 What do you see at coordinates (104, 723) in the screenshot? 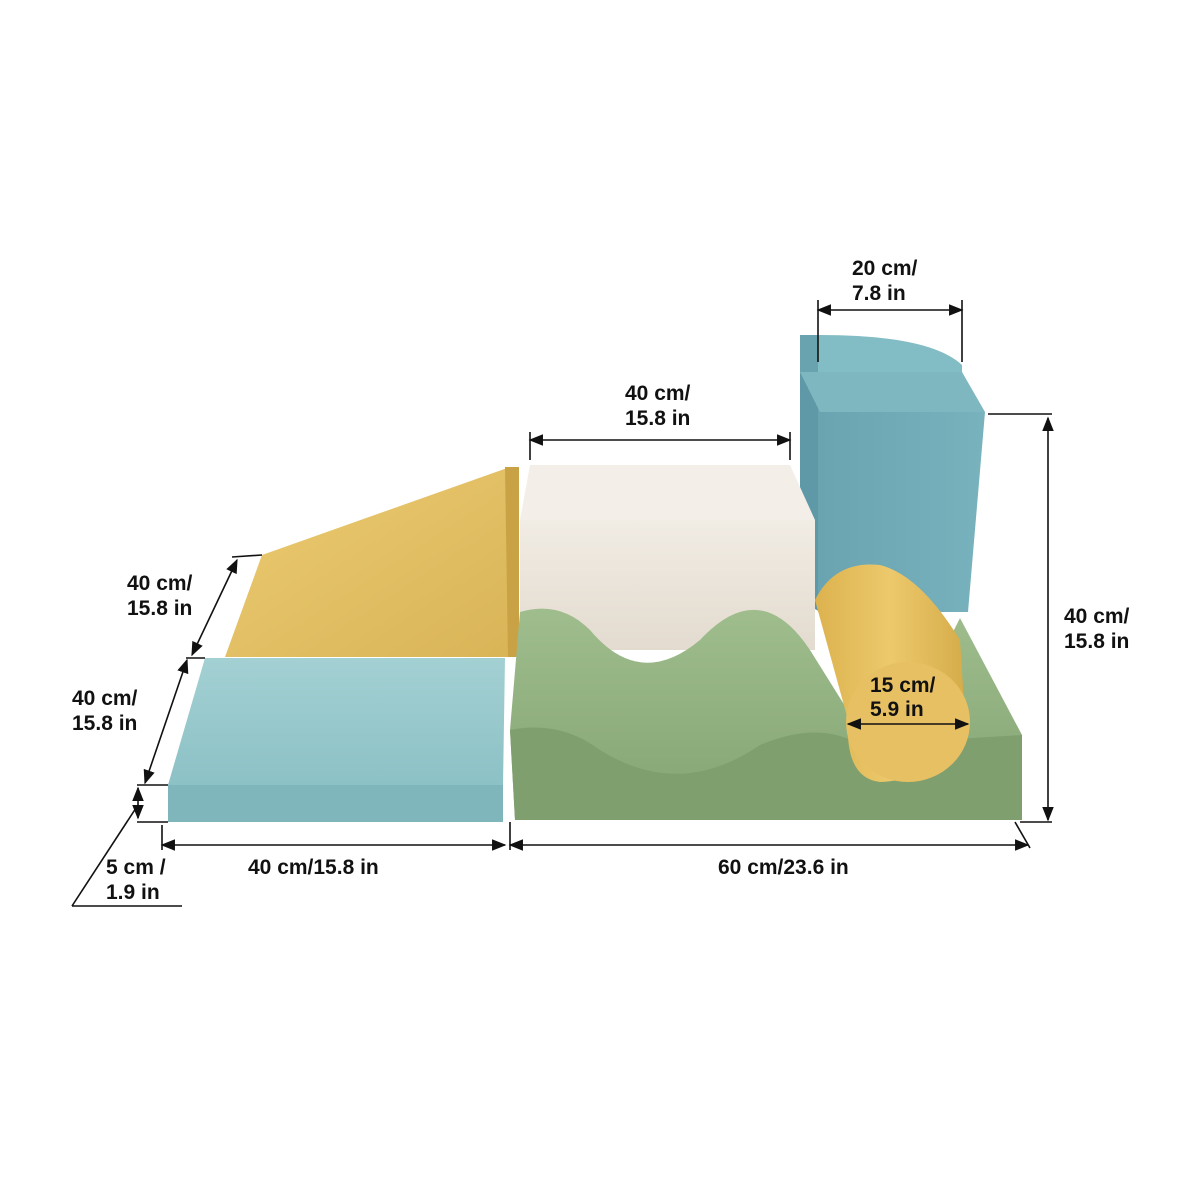
I see `mat-depth-label-2: 15.8 in` at bounding box center [104, 723].